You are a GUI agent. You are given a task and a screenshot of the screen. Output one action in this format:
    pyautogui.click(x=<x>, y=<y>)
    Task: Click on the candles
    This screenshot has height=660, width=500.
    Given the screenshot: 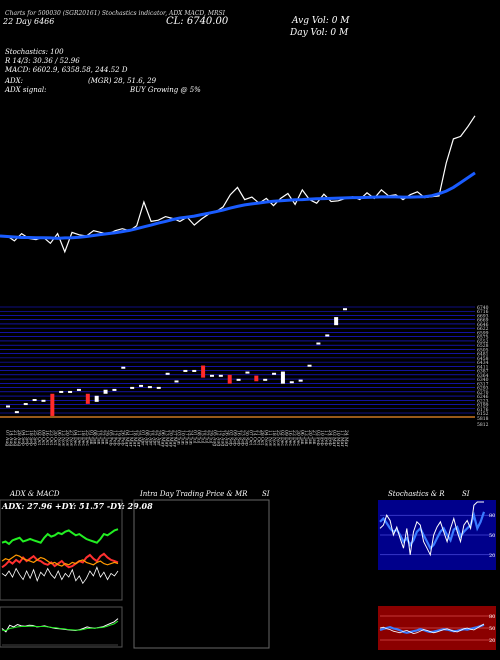 What is the action you would take?
    pyautogui.click(x=176, y=362)
    